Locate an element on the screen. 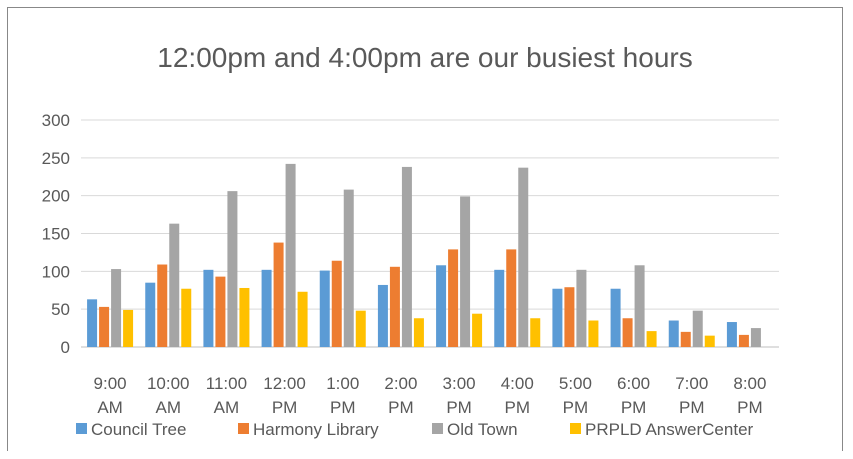 The height and width of the screenshot is (459, 853). legend-label: Harmony Library is located at coordinates (316, 429).